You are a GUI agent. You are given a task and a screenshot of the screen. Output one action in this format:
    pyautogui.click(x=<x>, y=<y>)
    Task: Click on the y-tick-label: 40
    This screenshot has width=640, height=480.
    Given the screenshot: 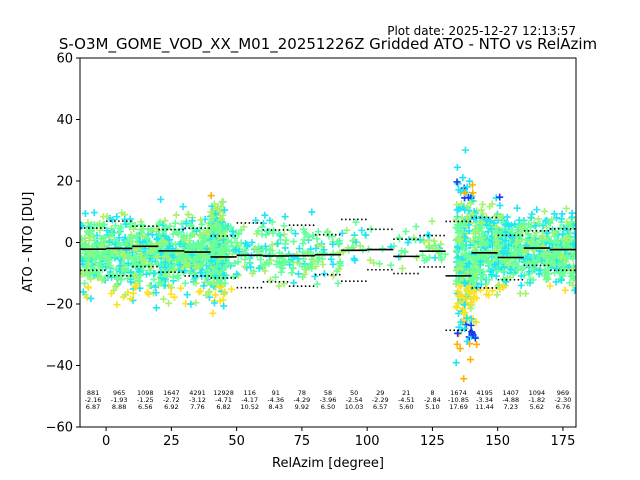 What is the action you would take?
    pyautogui.click(x=64, y=120)
    